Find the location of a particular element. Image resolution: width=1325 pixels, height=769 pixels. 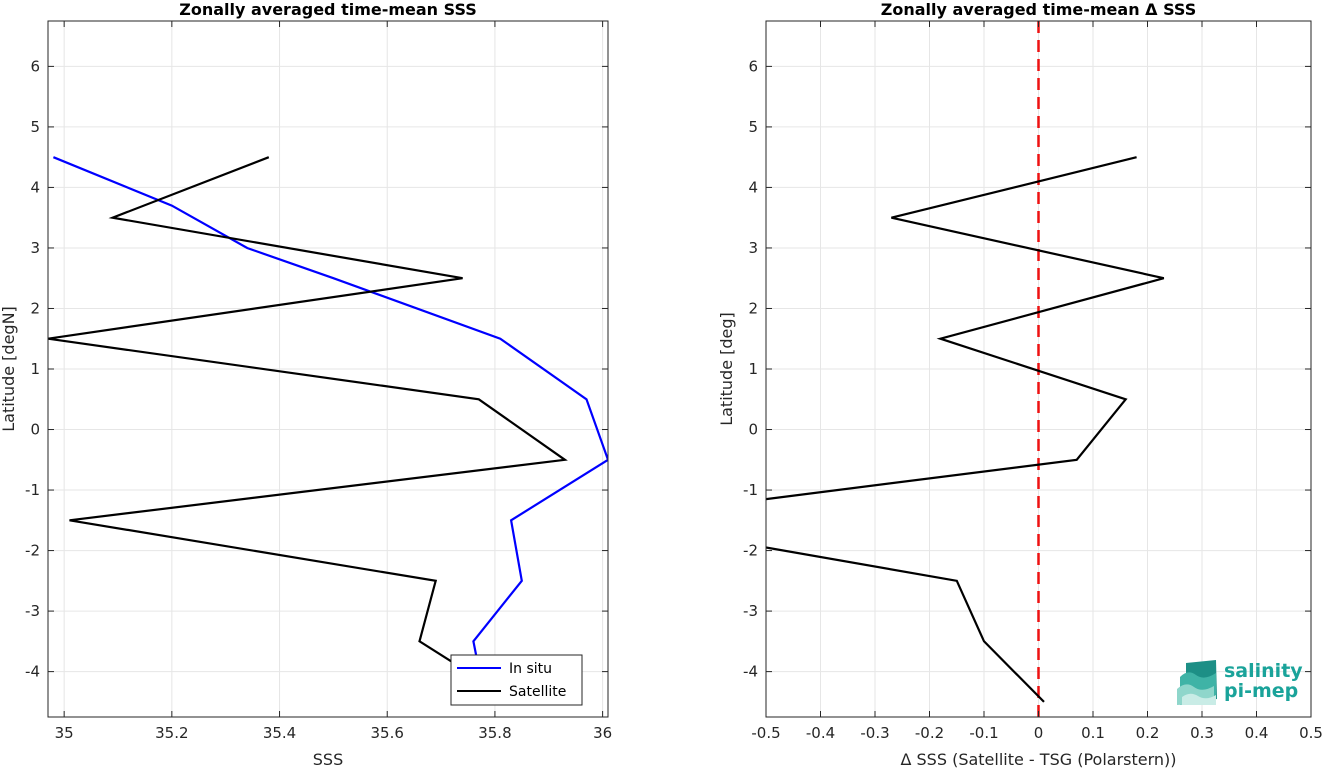

x-tick-label: -0.1 is located at coordinates (983, 733).